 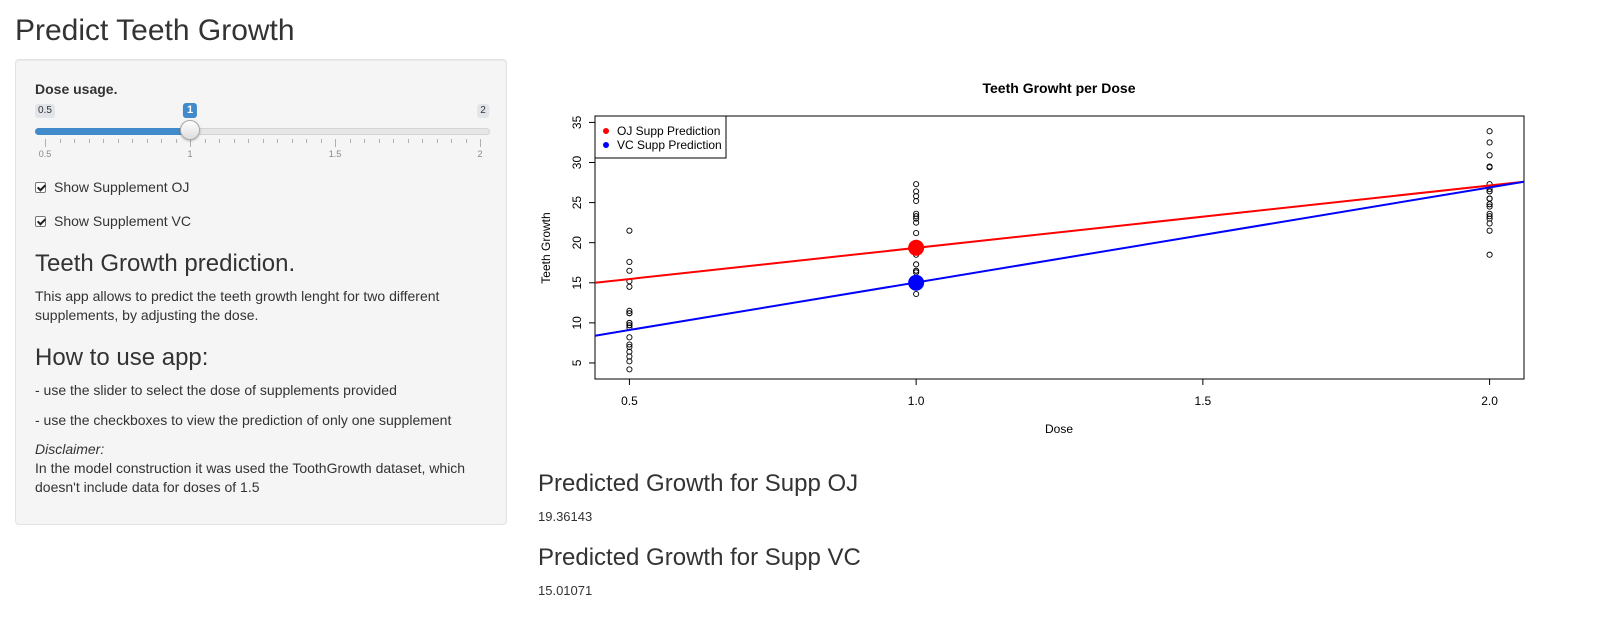 I want to click on heading-predicted-vc: Predicted Growth for Supp VC, so click(x=699, y=557).